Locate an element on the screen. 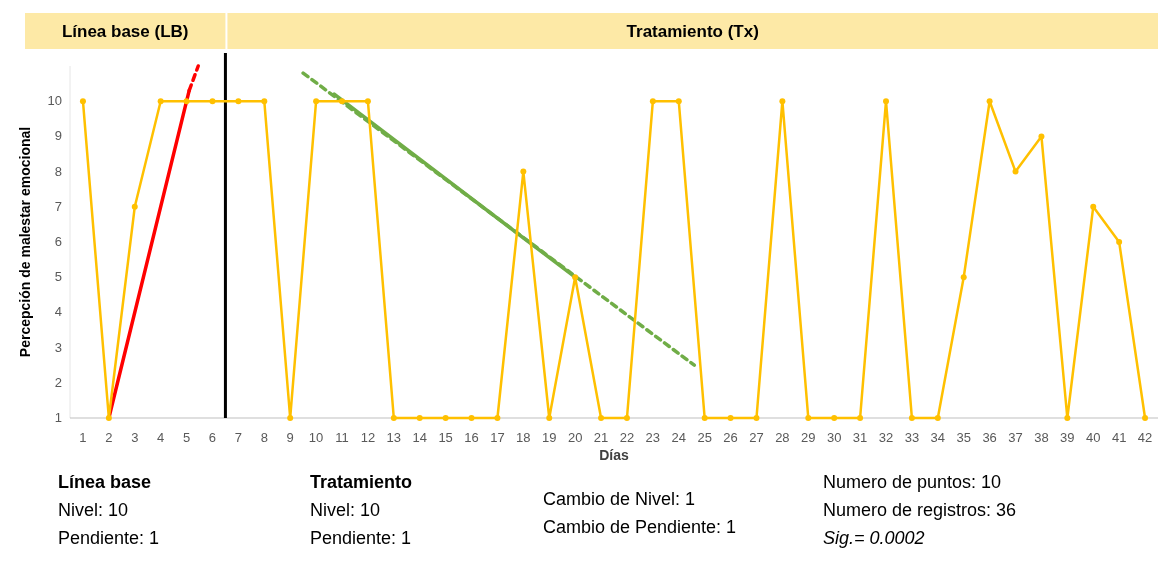 This screenshot has height=567, width=1161. x-tick-label: 26 is located at coordinates (730, 437).